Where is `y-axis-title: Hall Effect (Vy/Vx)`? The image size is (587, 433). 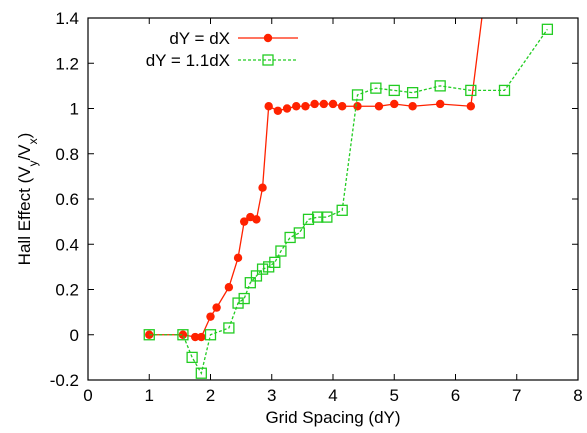 y-axis-title: Hall Effect (Vy/Vx) is located at coordinates (27, 199).